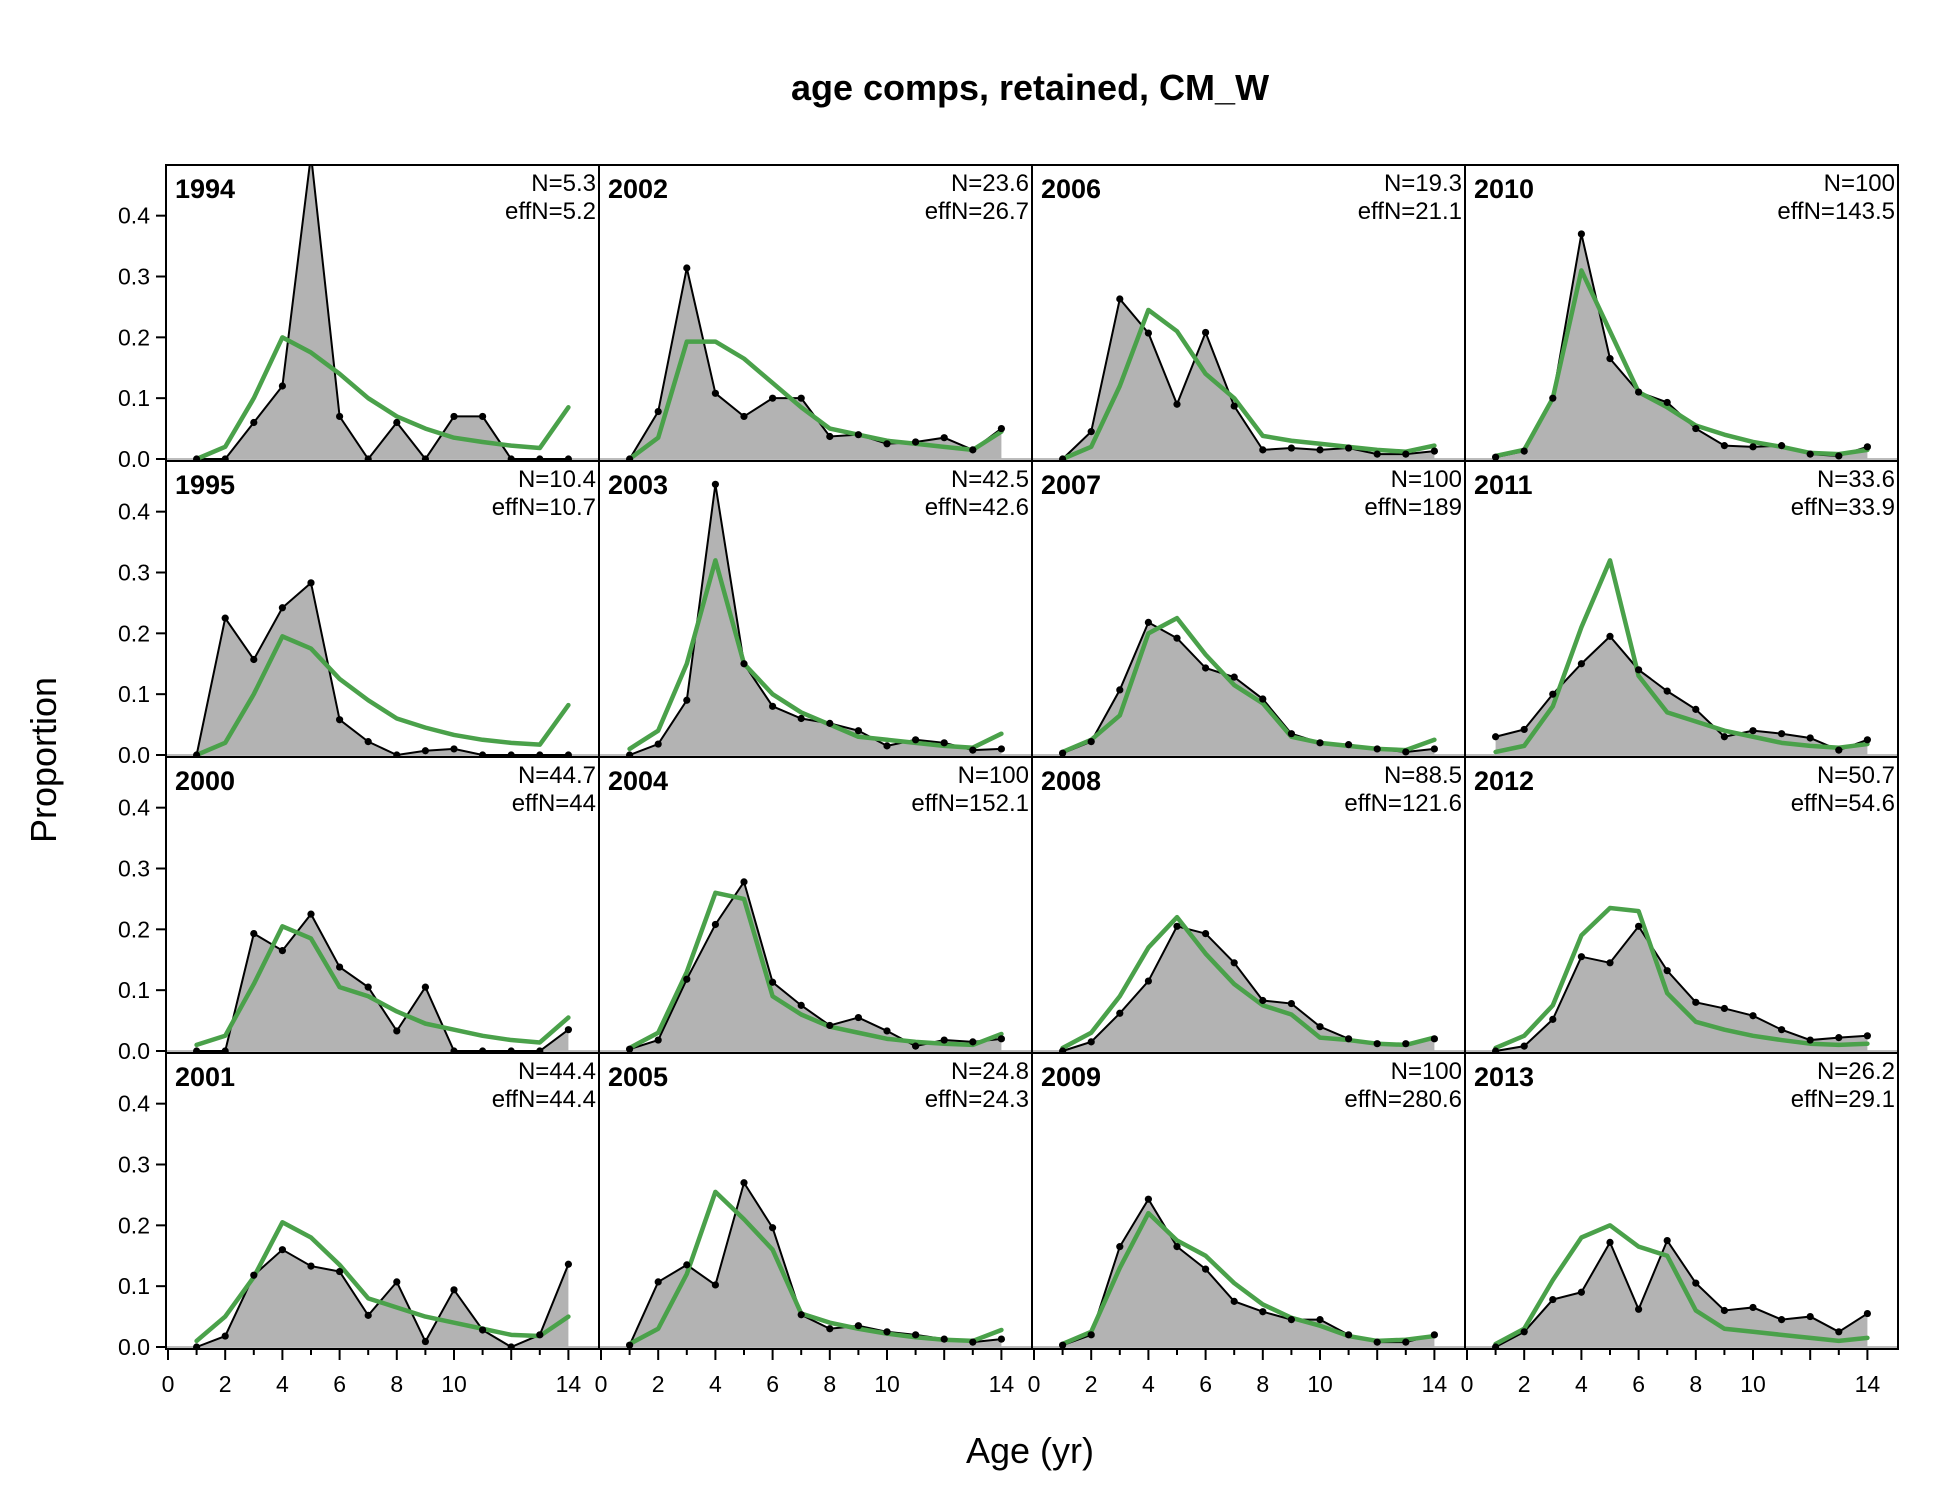 The width and height of the screenshot is (1950, 1500). What do you see at coordinates (1856, 775) in the screenshot?
I see `panel-n-label: N=50.7` at bounding box center [1856, 775].